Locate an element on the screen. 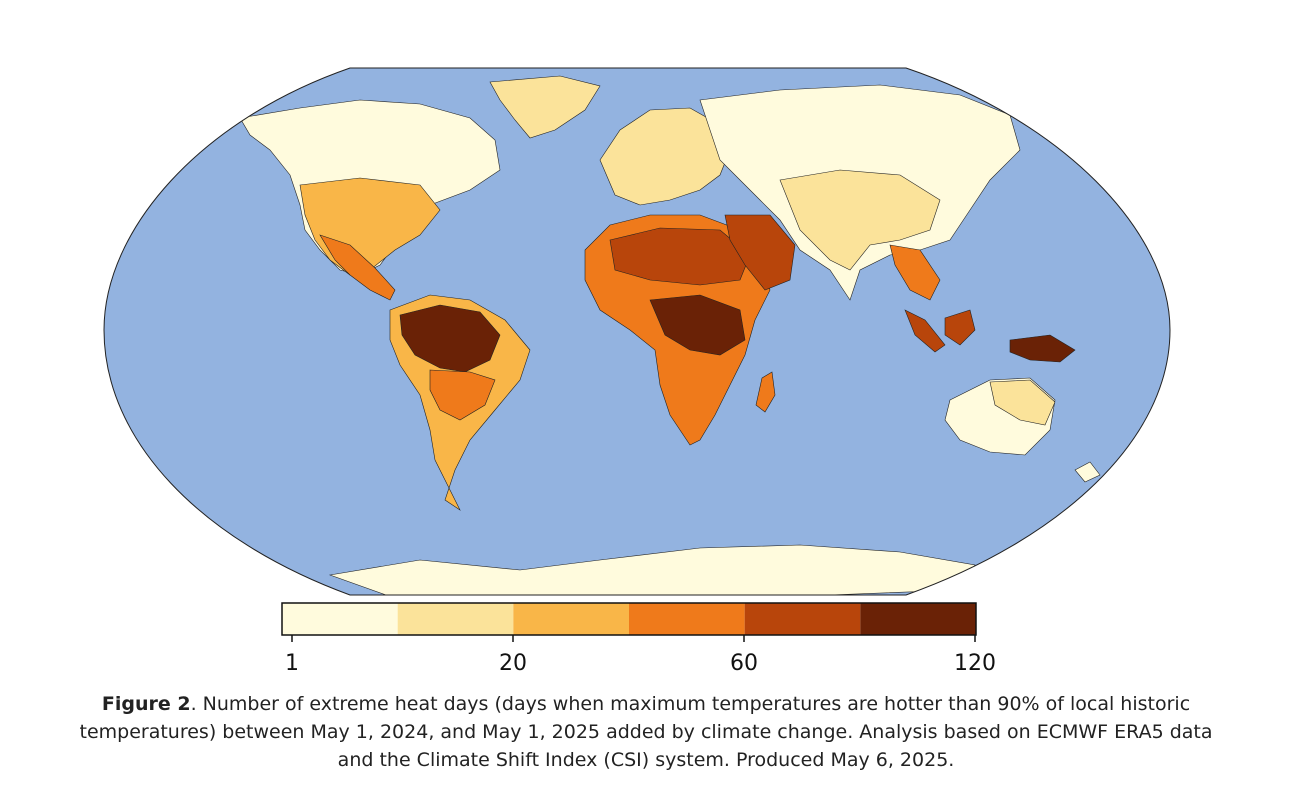  amazon is located at coordinates (450, 338).